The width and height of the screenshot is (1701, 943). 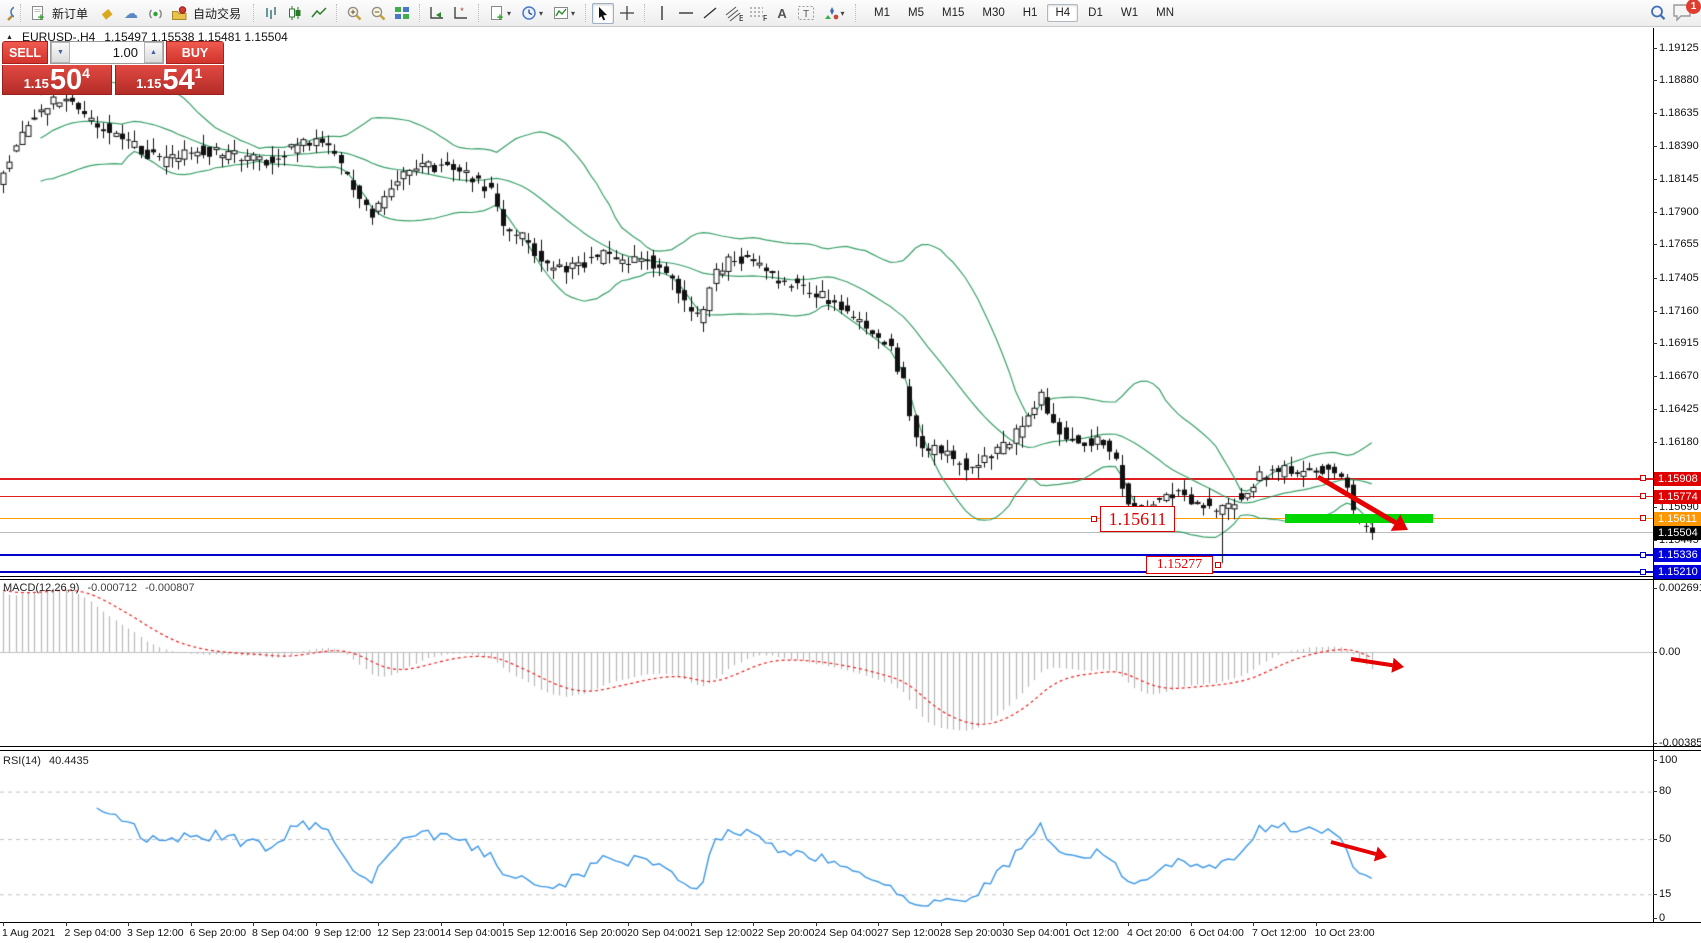 I want to click on buy-price-small: 1.15, so click(x=149, y=83).